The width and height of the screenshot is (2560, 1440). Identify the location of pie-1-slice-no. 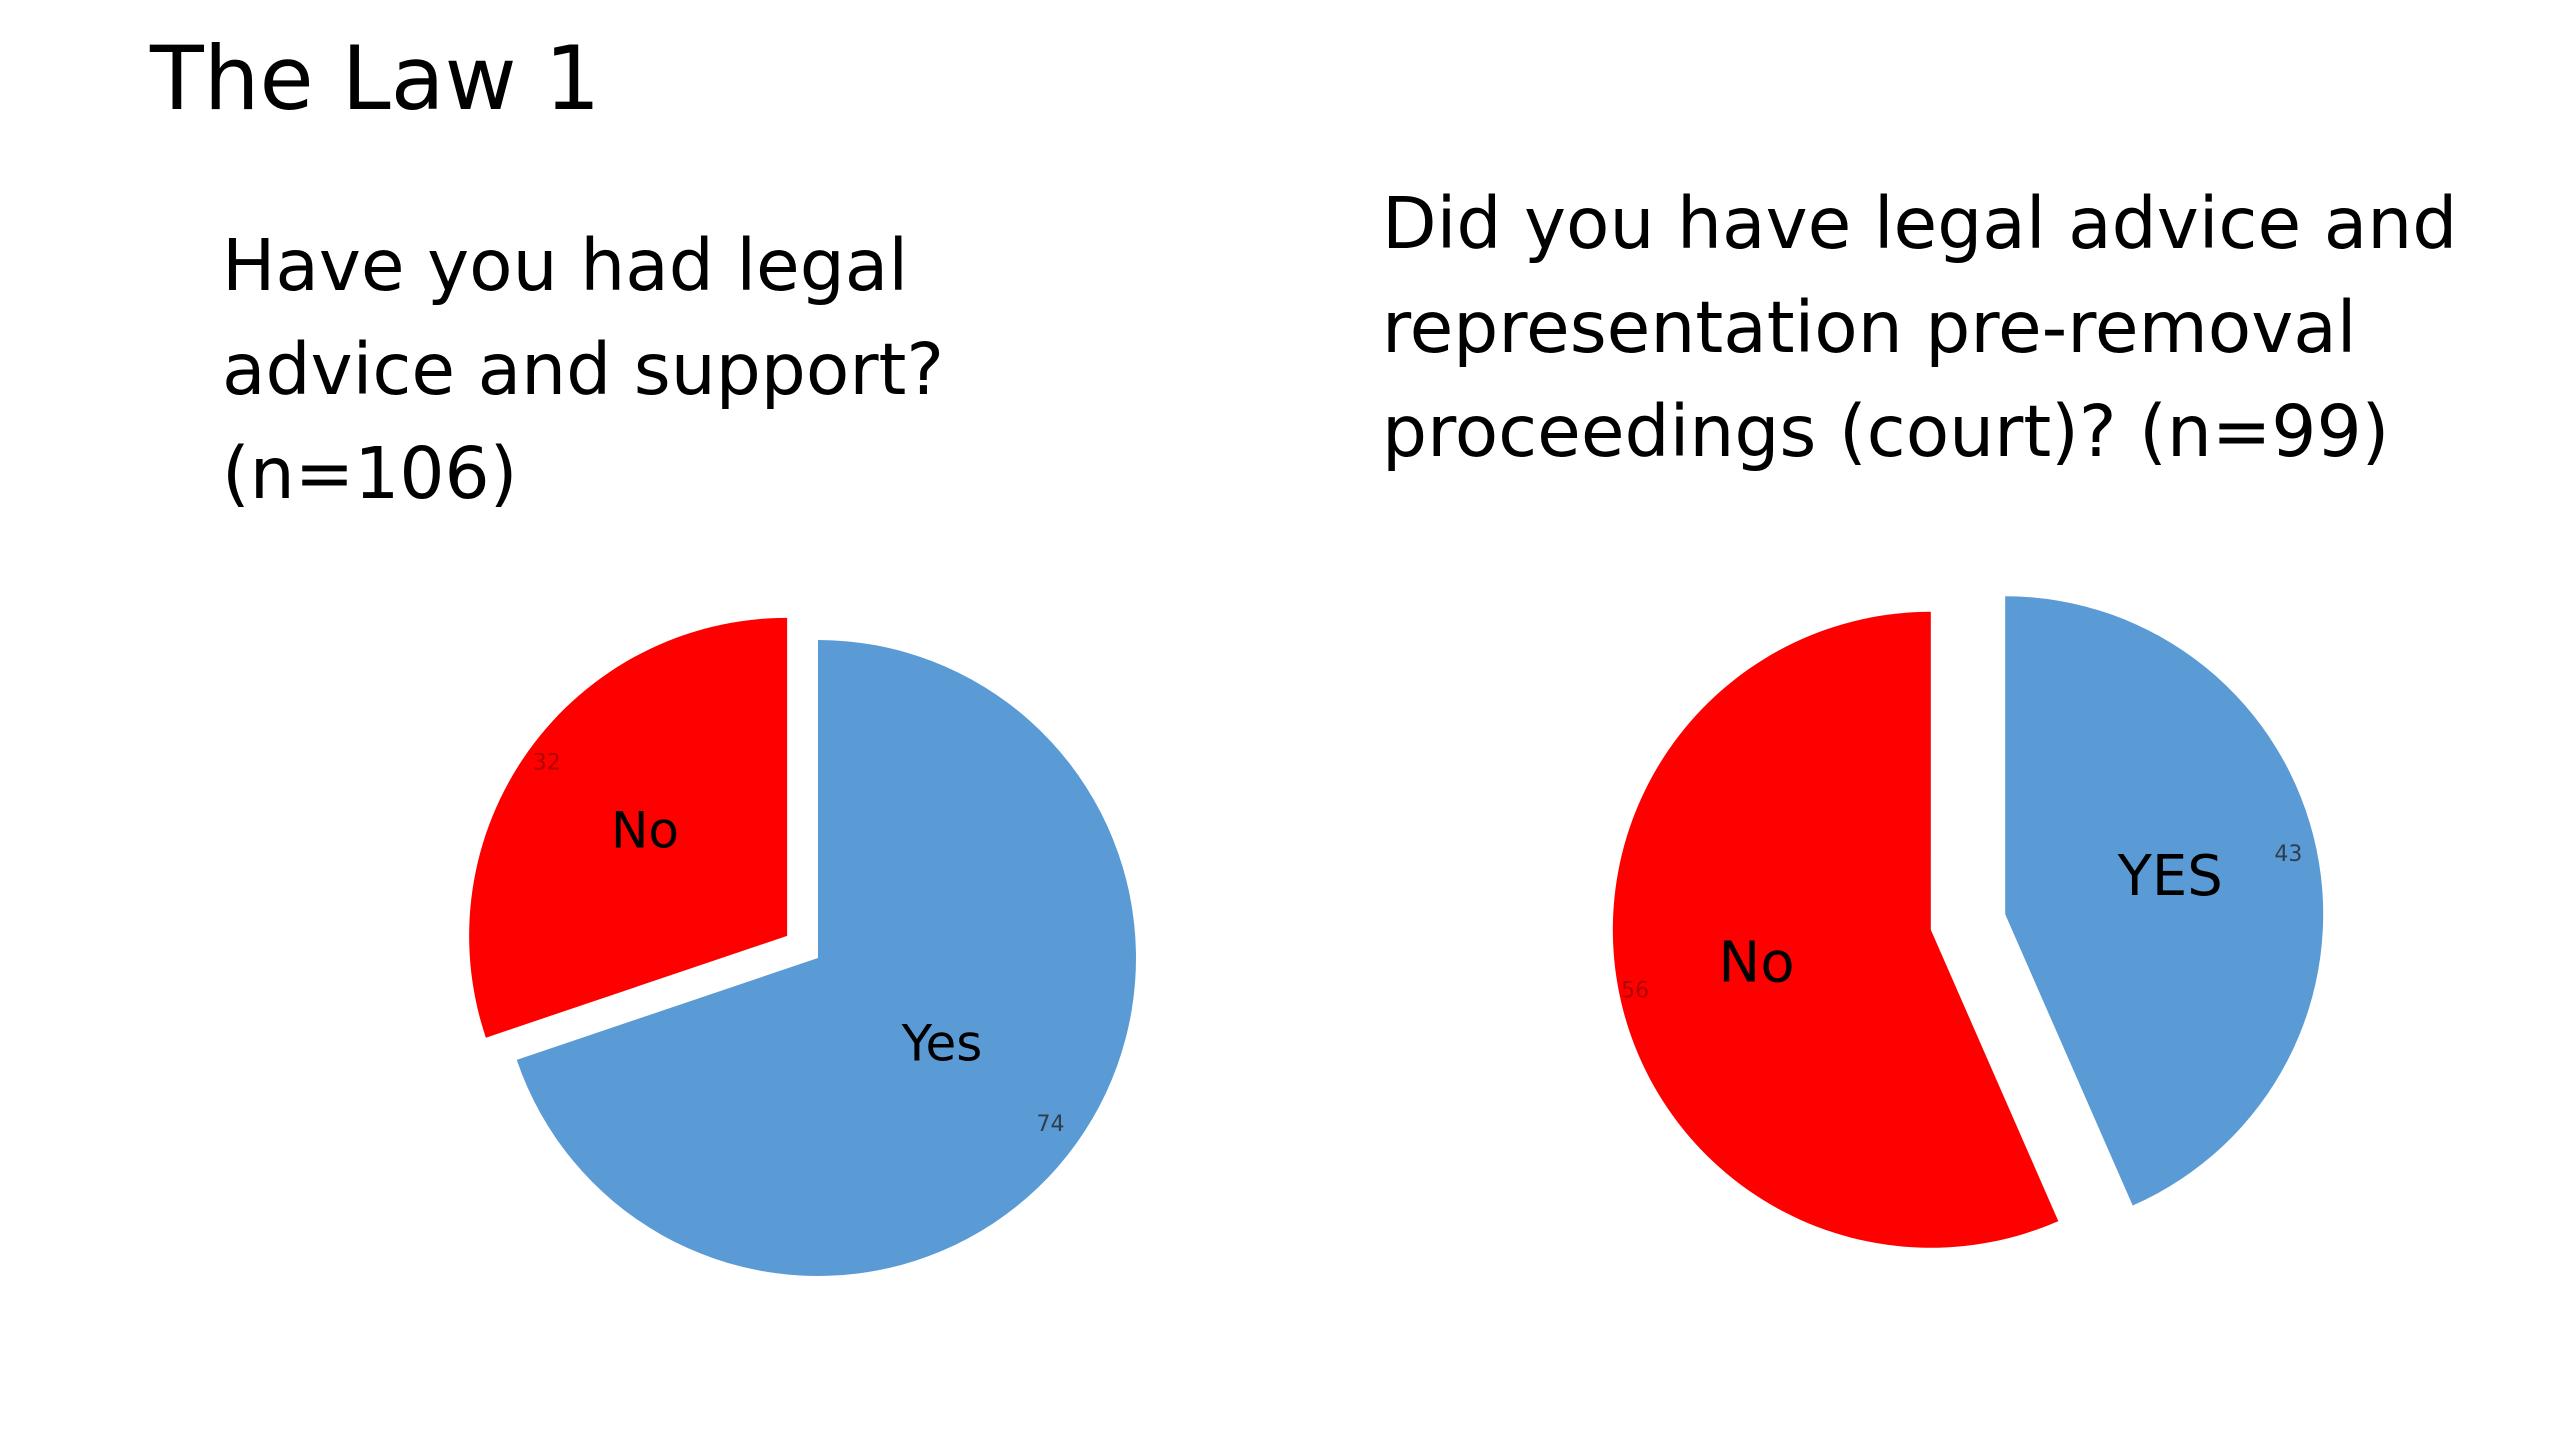
(628, 827).